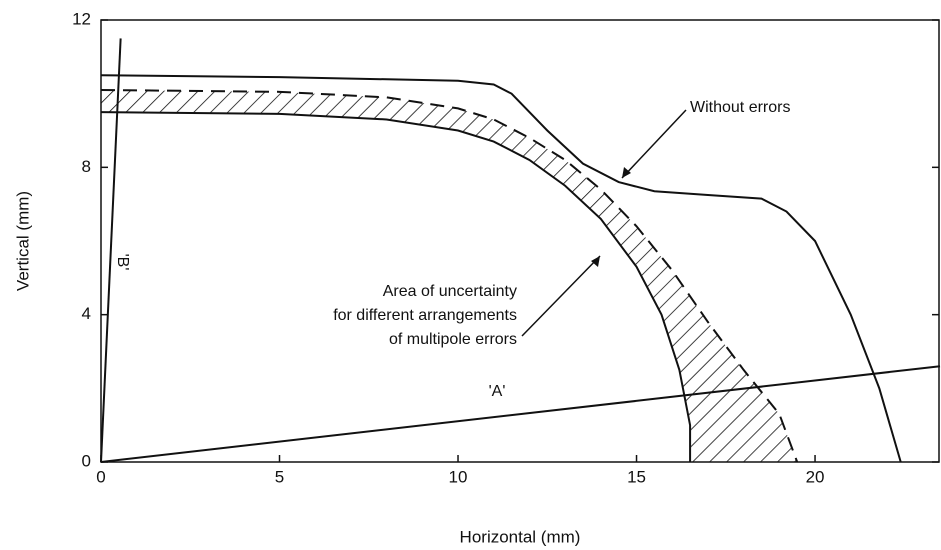 This screenshot has height=550, width=941. Describe the element at coordinates (740, 107) in the screenshot. I see `annotation: Without errors` at that location.